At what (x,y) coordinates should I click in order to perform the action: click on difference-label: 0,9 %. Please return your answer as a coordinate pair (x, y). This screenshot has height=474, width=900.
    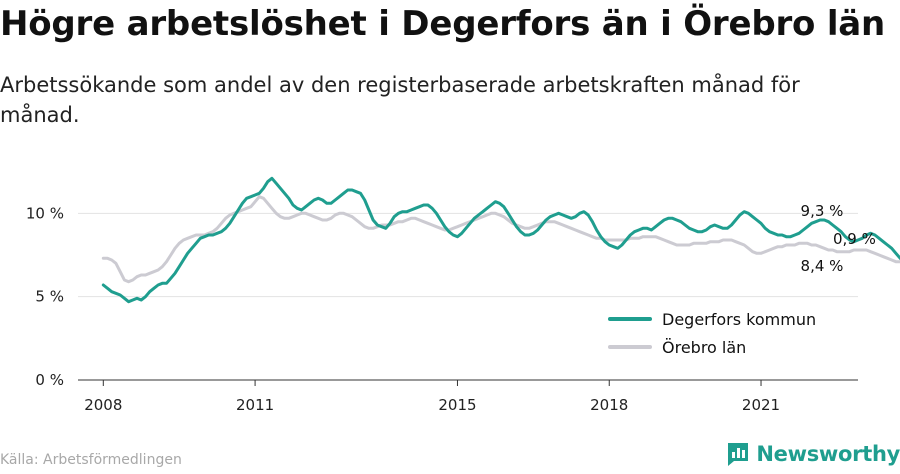
    Looking at the image, I should click on (854, 239).